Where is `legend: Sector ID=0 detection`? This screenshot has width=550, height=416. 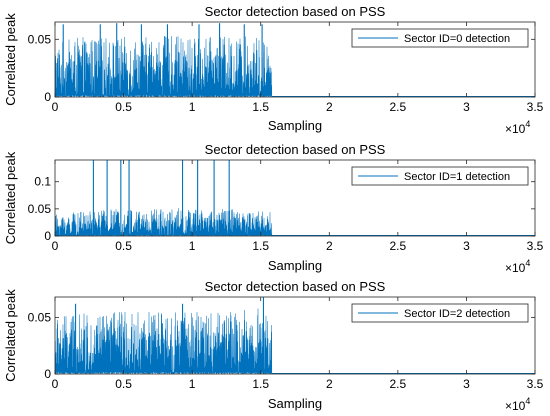
legend: Sector ID=0 detection is located at coordinates (440, 38).